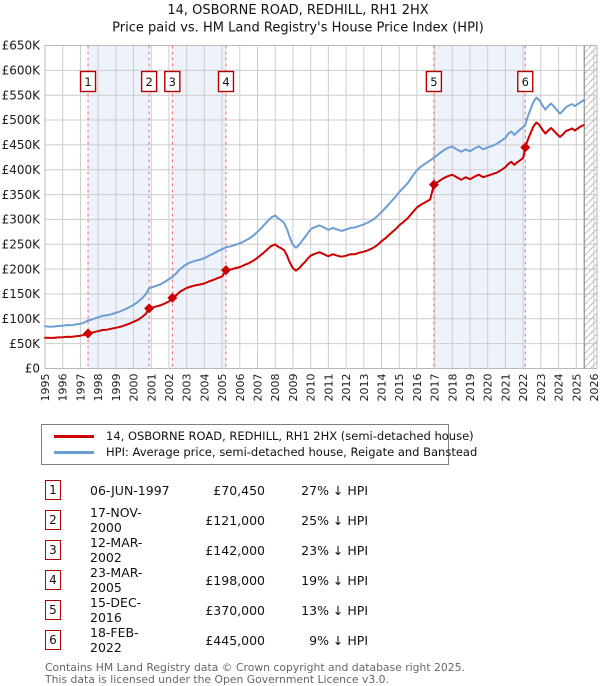 This screenshot has height=686, width=600. Describe the element at coordinates (322, 580) in the screenshot. I see `table-row: 4 23-MAR-2005 £198,000 19% ↓ HPI` at that location.